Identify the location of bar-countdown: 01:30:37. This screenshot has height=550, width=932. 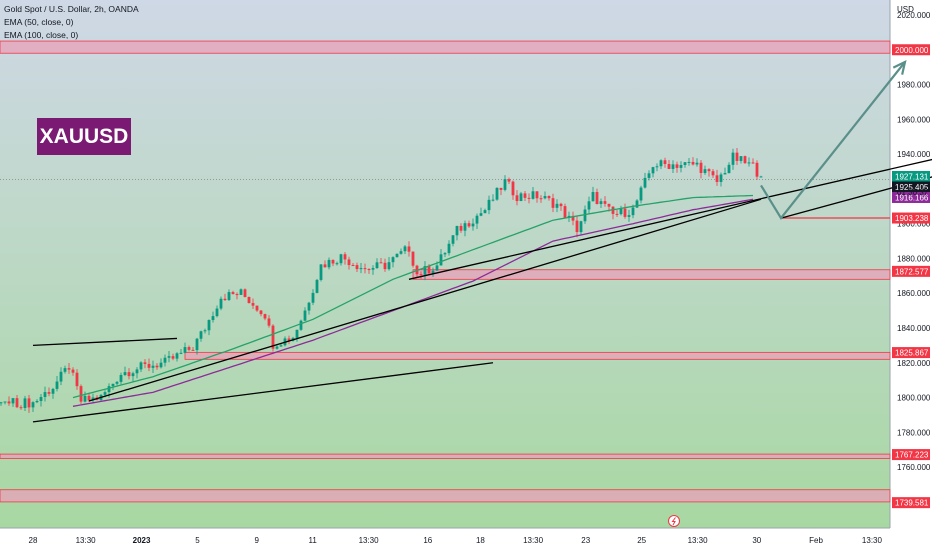
(913, 192).